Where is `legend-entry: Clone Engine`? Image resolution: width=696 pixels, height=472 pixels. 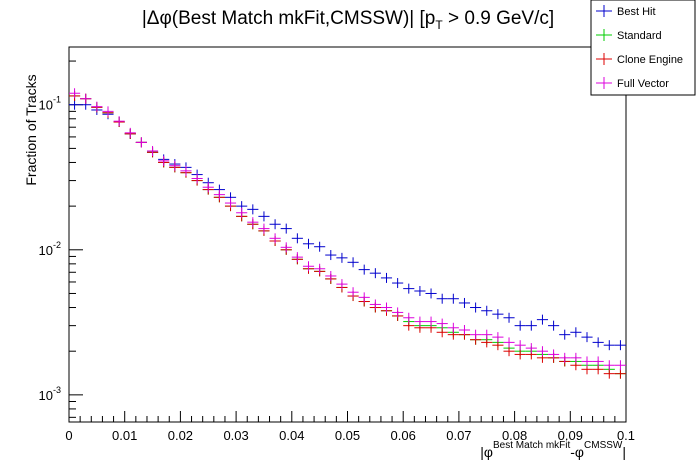 legend-entry: Clone Engine is located at coordinates (639, 59).